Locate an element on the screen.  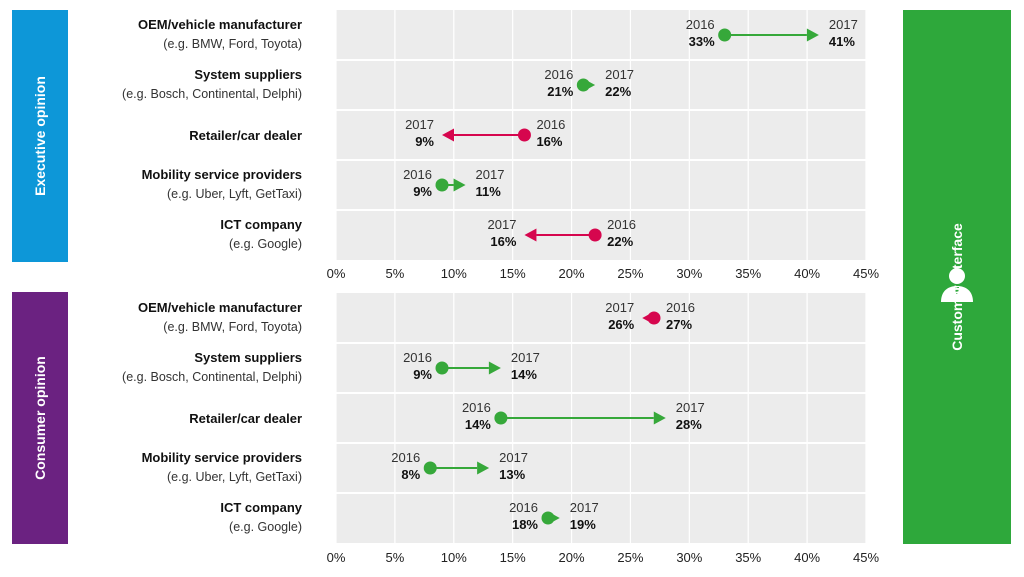
executive-opinion-band: Executive opinion is located at coordinates (40, 136).